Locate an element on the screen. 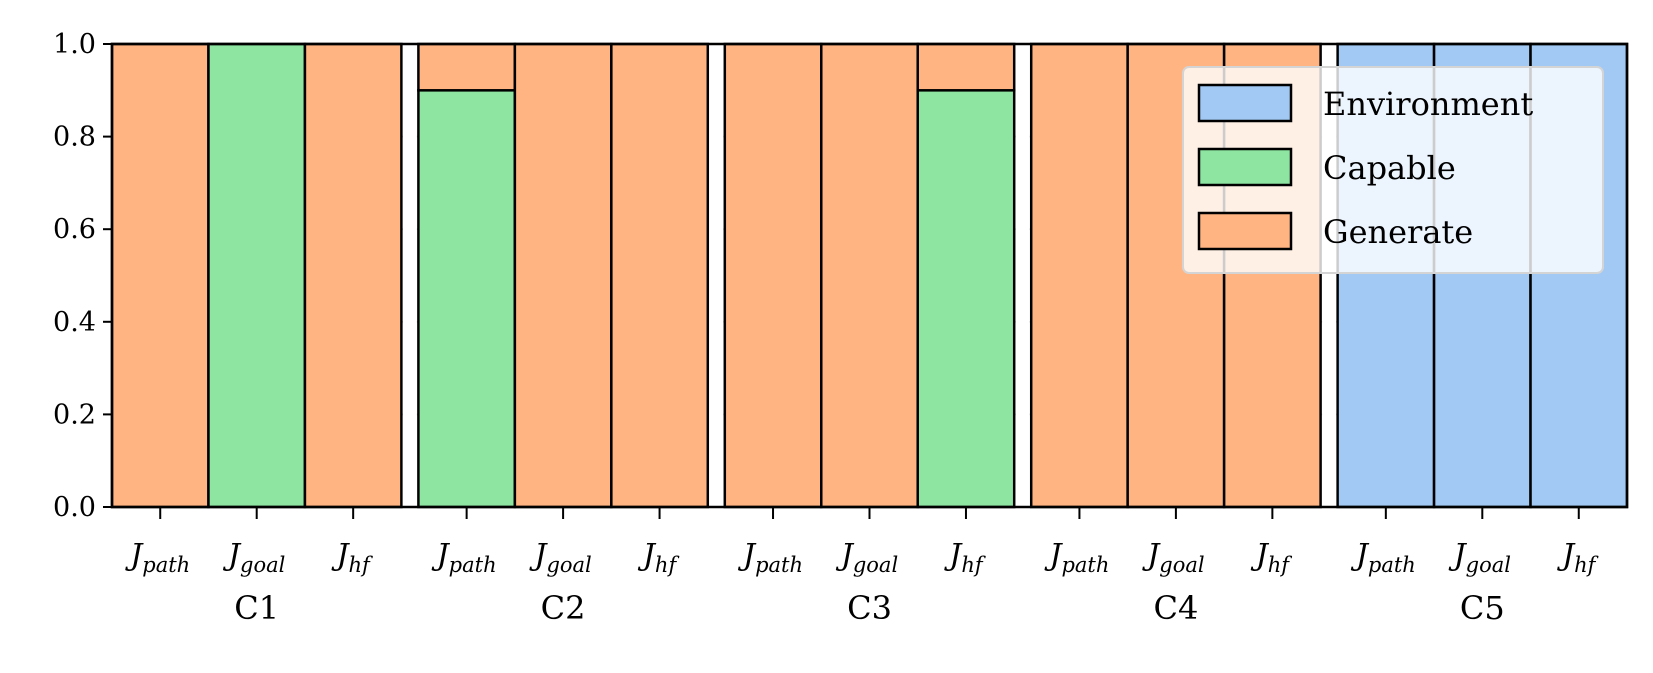 Image resolution: width=1653 pixels, height=673 pixels. y-axis: 0.0 0.2 0.4 0.6 0.8 1.0 is located at coordinates (82, 276).